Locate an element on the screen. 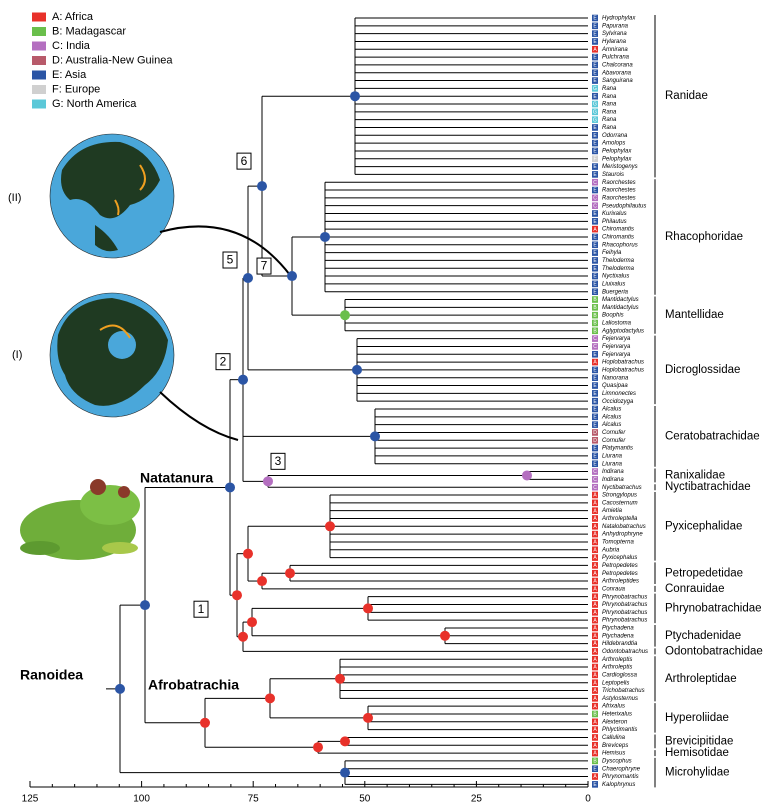 This screenshot has width=784, height=805. taxon-name: Phrynomantis is located at coordinates (620, 777).